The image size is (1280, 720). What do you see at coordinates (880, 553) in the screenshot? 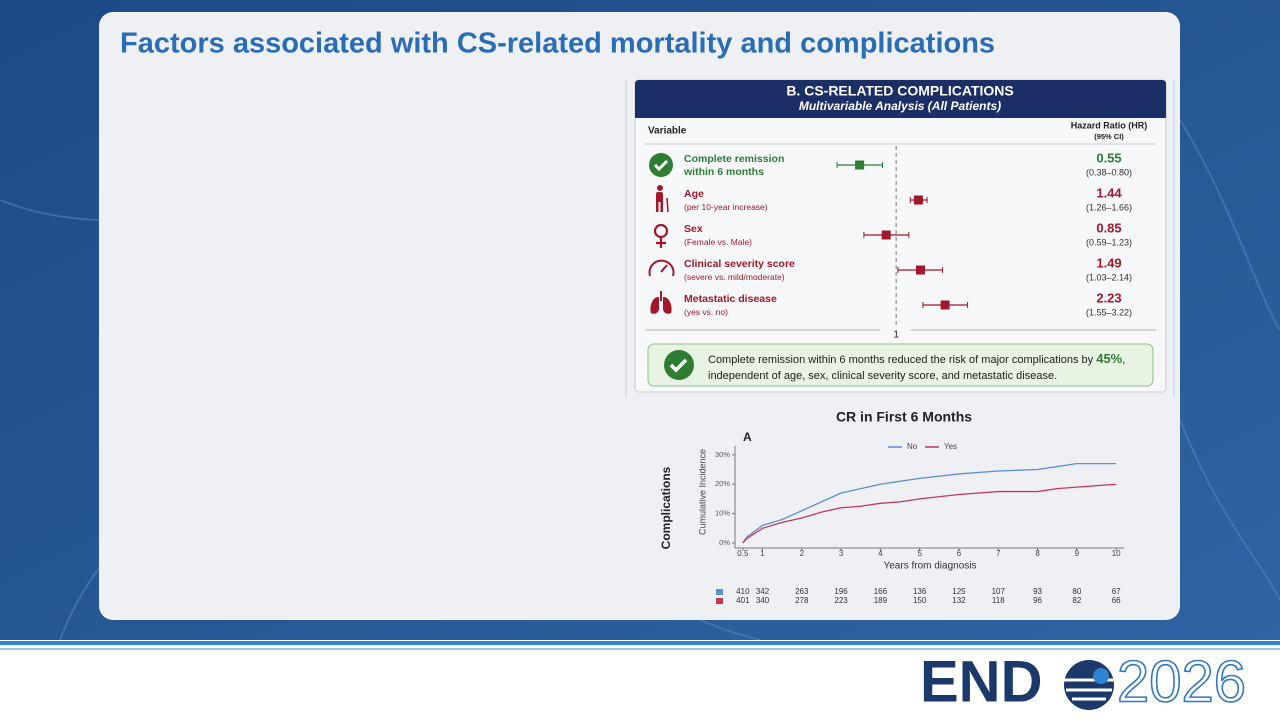
I see `x-tick-label: 4` at bounding box center [880, 553].